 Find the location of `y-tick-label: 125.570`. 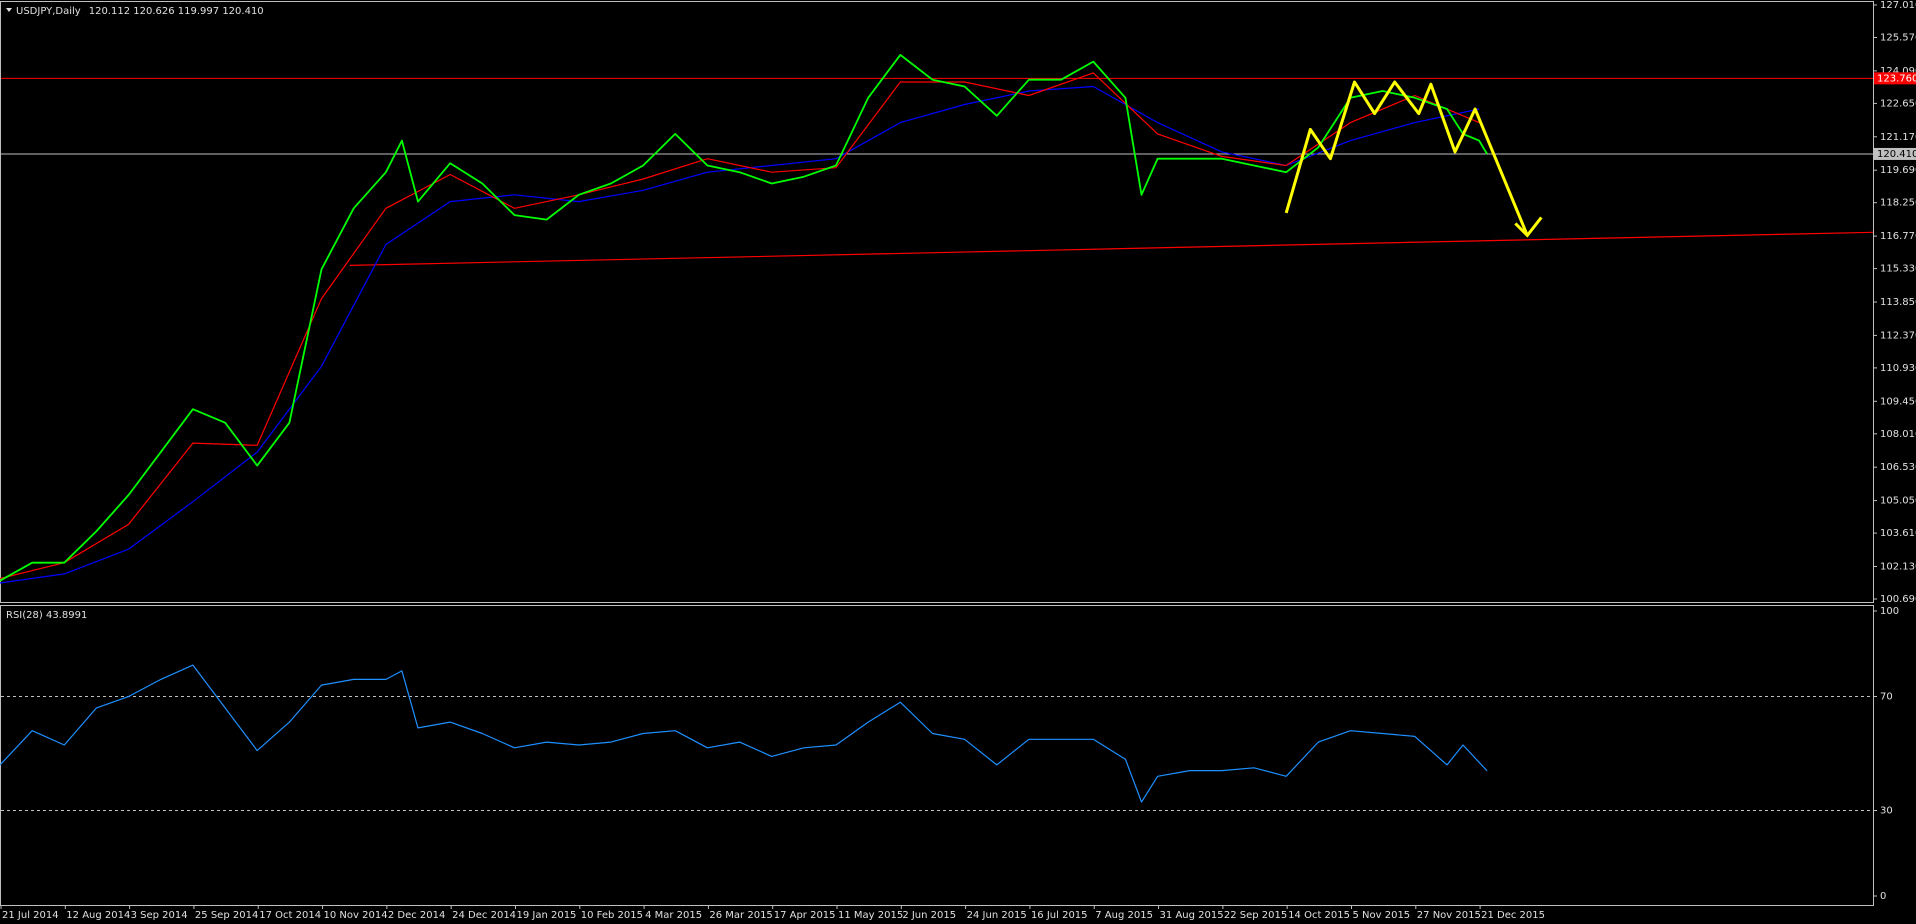

y-tick-label: 125.570 is located at coordinates (1898, 37).